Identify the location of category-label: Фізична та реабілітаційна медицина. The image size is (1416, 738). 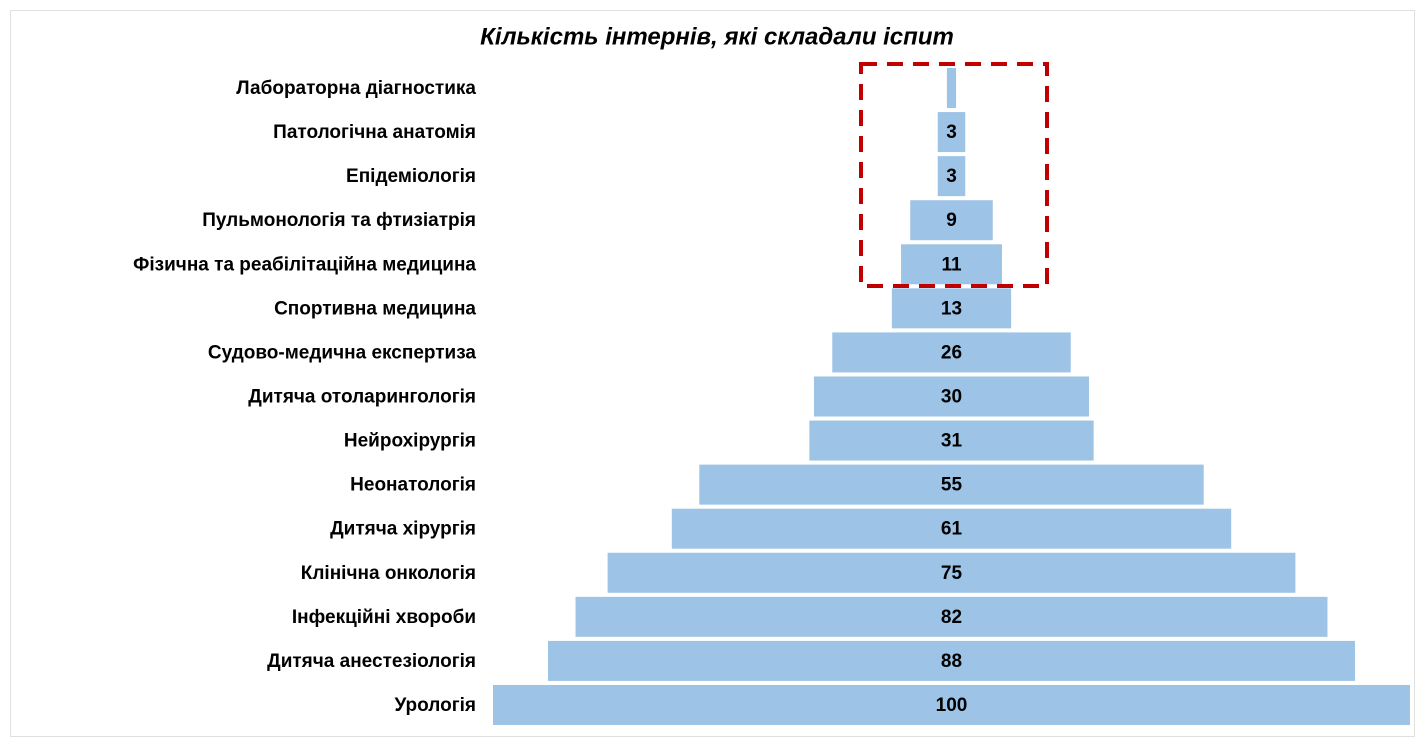
(304, 264).